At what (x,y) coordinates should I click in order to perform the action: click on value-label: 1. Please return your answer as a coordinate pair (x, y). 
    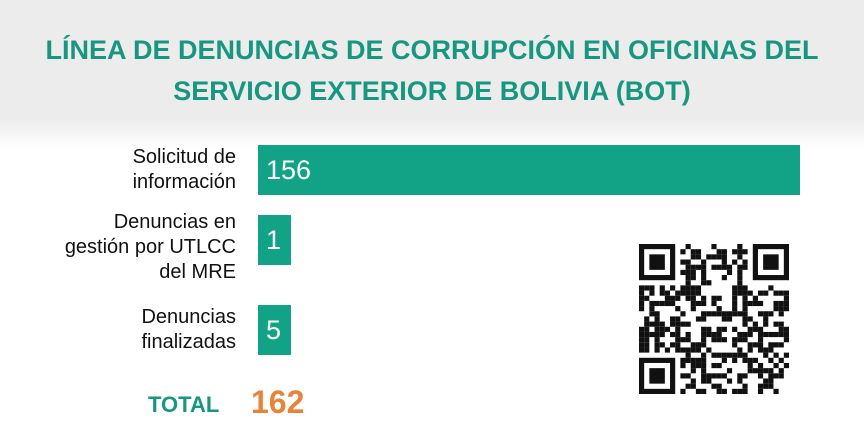
    Looking at the image, I should click on (274, 240).